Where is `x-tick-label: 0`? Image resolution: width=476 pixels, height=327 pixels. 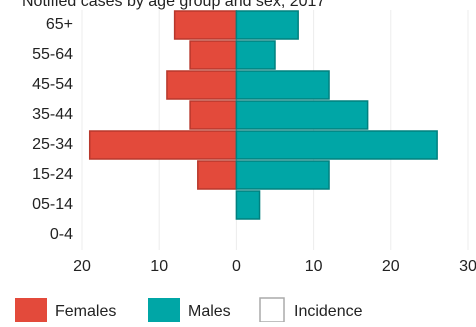 x-tick-label: 0 is located at coordinates (236, 266).